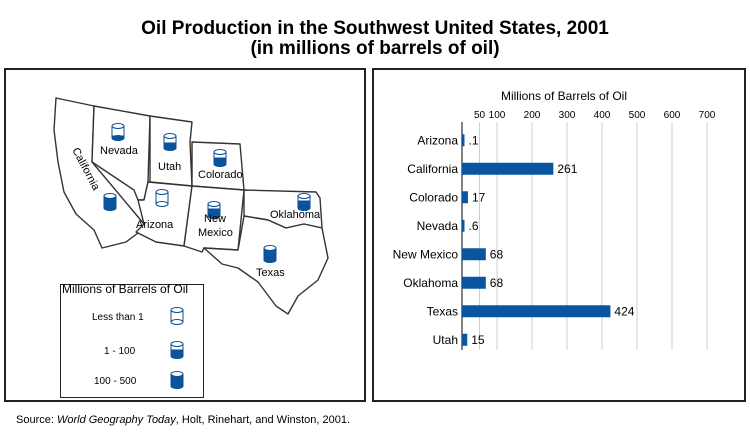 The height and width of the screenshot is (437, 750). Describe the element at coordinates (36, 420) in the screenshot. I see `source-prefix: Source:` at that location.